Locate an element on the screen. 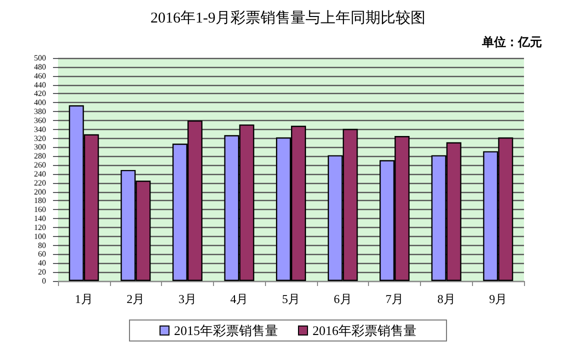 The height and width of the screenshot is (345, 576). x-tick-label: 8月 is located at coordinates (446, 299).